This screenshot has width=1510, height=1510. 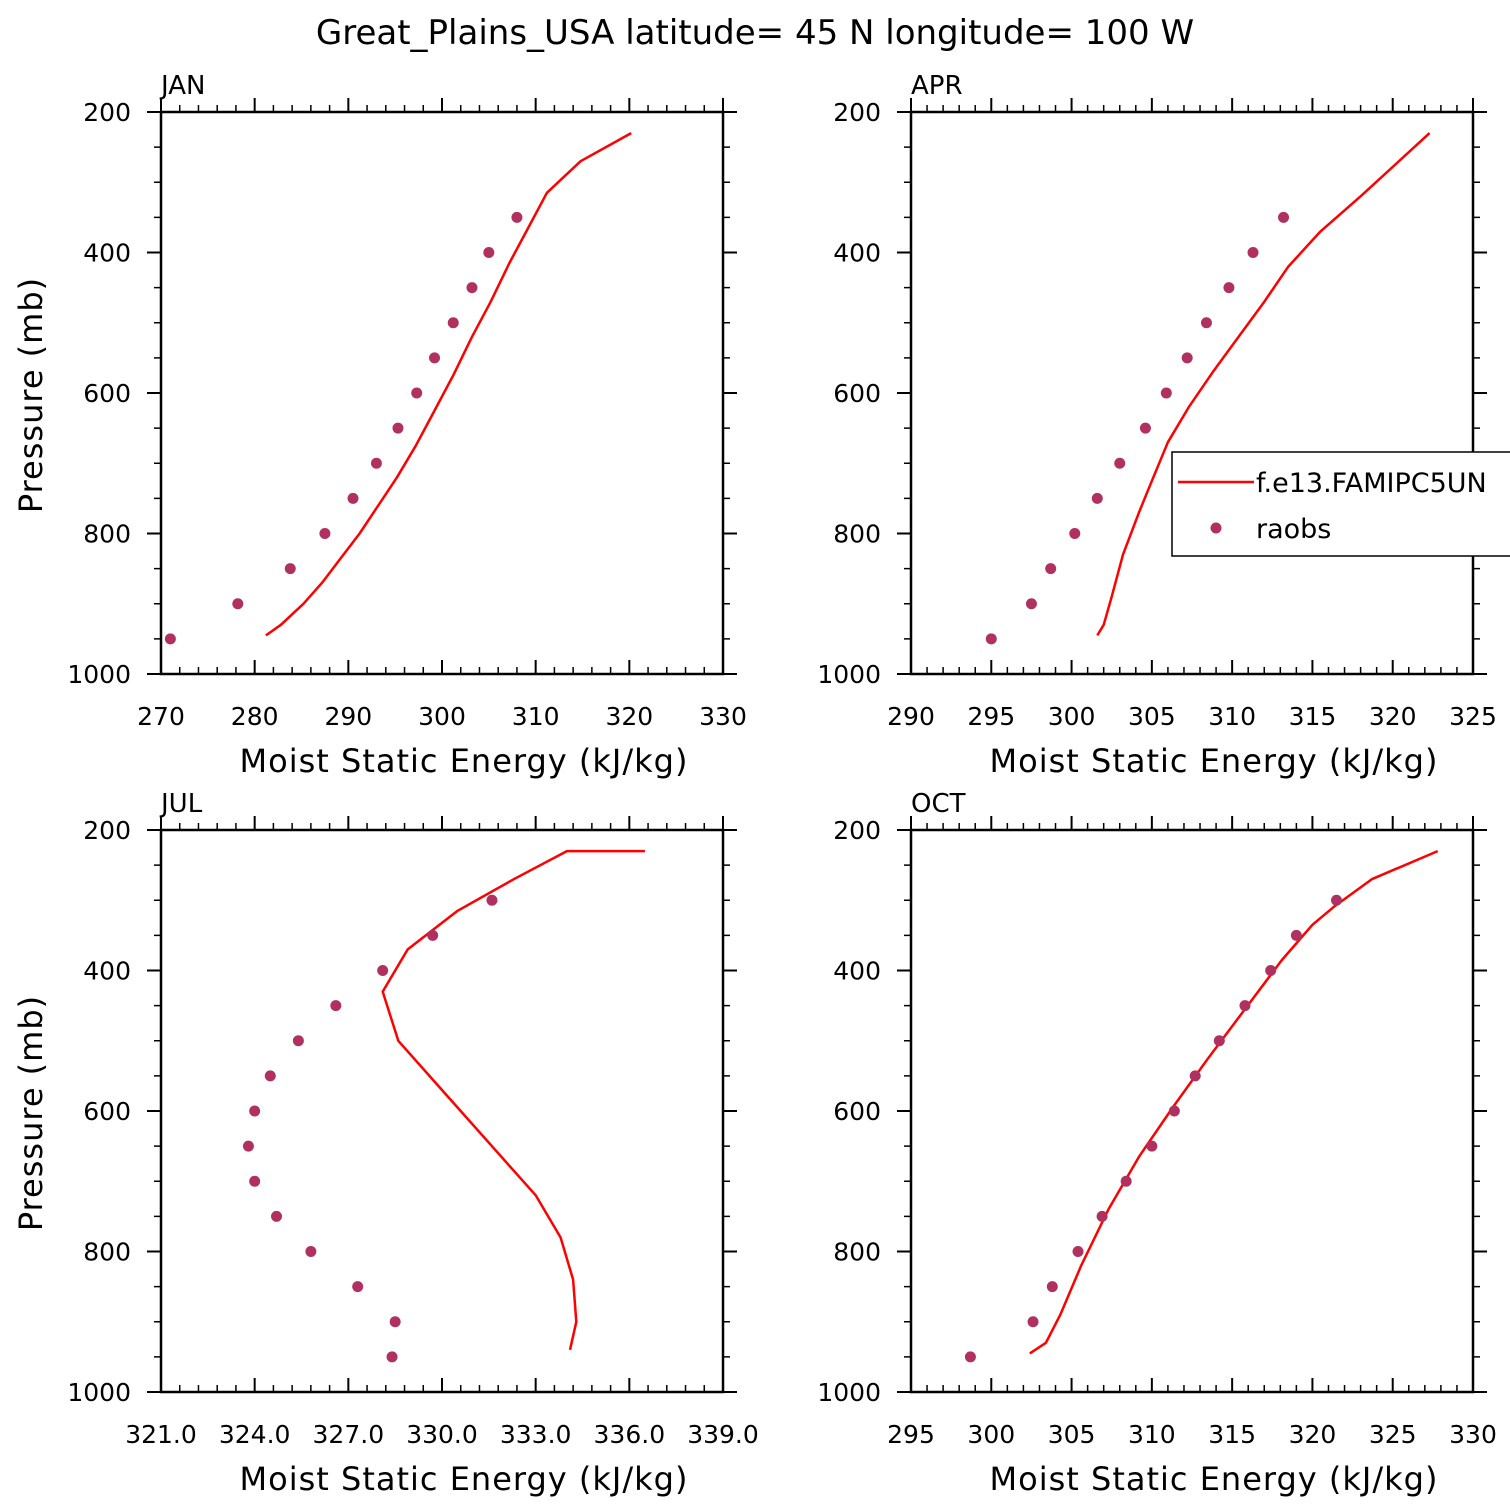 What do you see at coordinates (181, 804) in the screenshot?
I see `panel-label: JUL` at bounding box center [181, 804].